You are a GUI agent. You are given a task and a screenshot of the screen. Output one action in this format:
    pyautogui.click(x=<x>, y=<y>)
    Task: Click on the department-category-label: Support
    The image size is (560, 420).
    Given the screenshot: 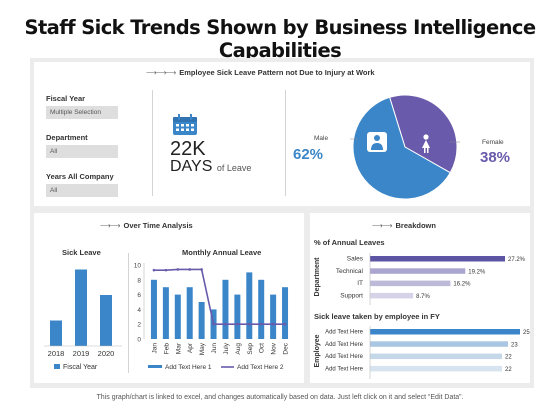 What is the action you would take?
    pyautogui.click(x=351, y=295)
    